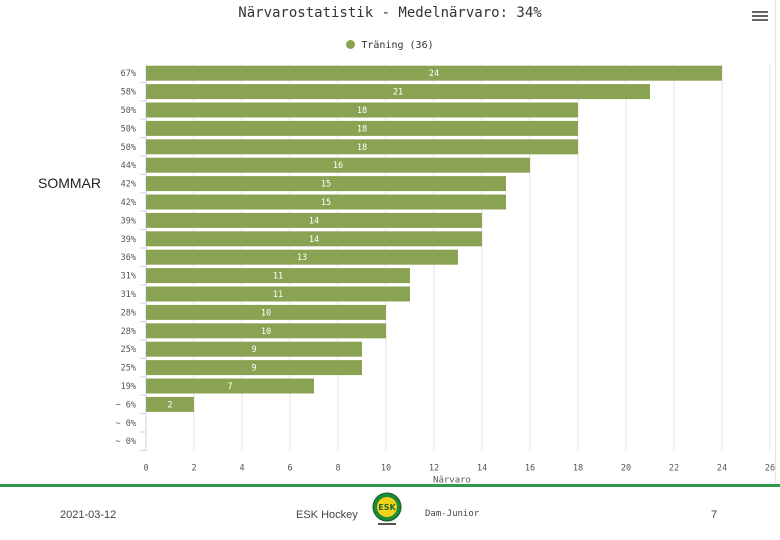 The image size is (780, 540). What do you see at coordinates (69, 183) in the screenshot?
I see `side-label: SOMMAR` at bounding box center [69, 183].